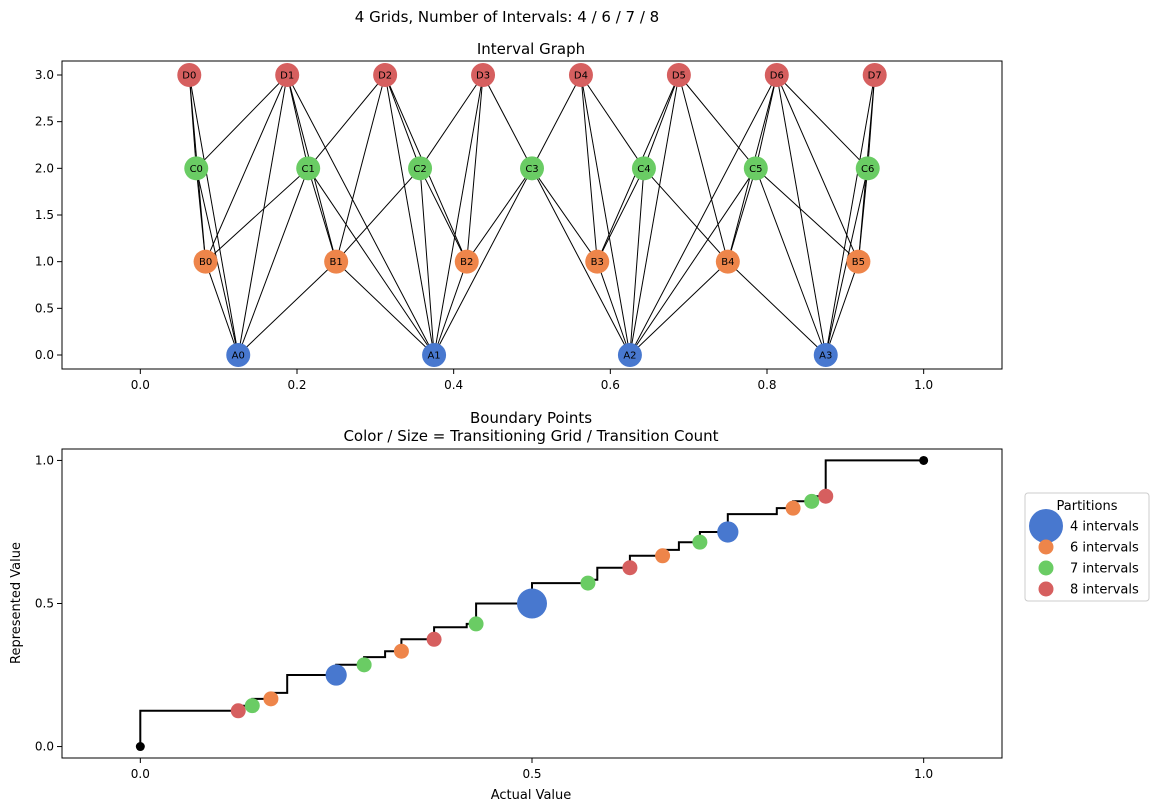 This screenshot has height=811, width=1158. Describe the element at coordinates (336, 262) in the screenshot. I see `graph-node-label: B1` at that location.